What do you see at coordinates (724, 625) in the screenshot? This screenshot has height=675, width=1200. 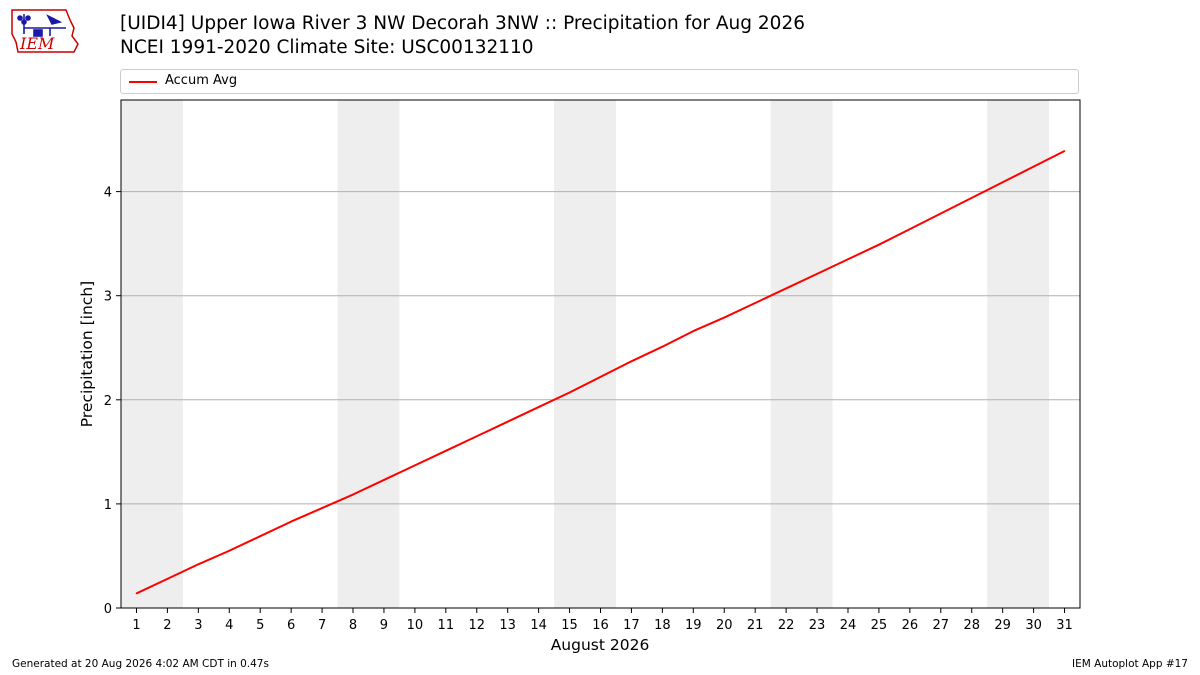 I see `x-tick-label-20: 20` at bounding box center [724, 625].